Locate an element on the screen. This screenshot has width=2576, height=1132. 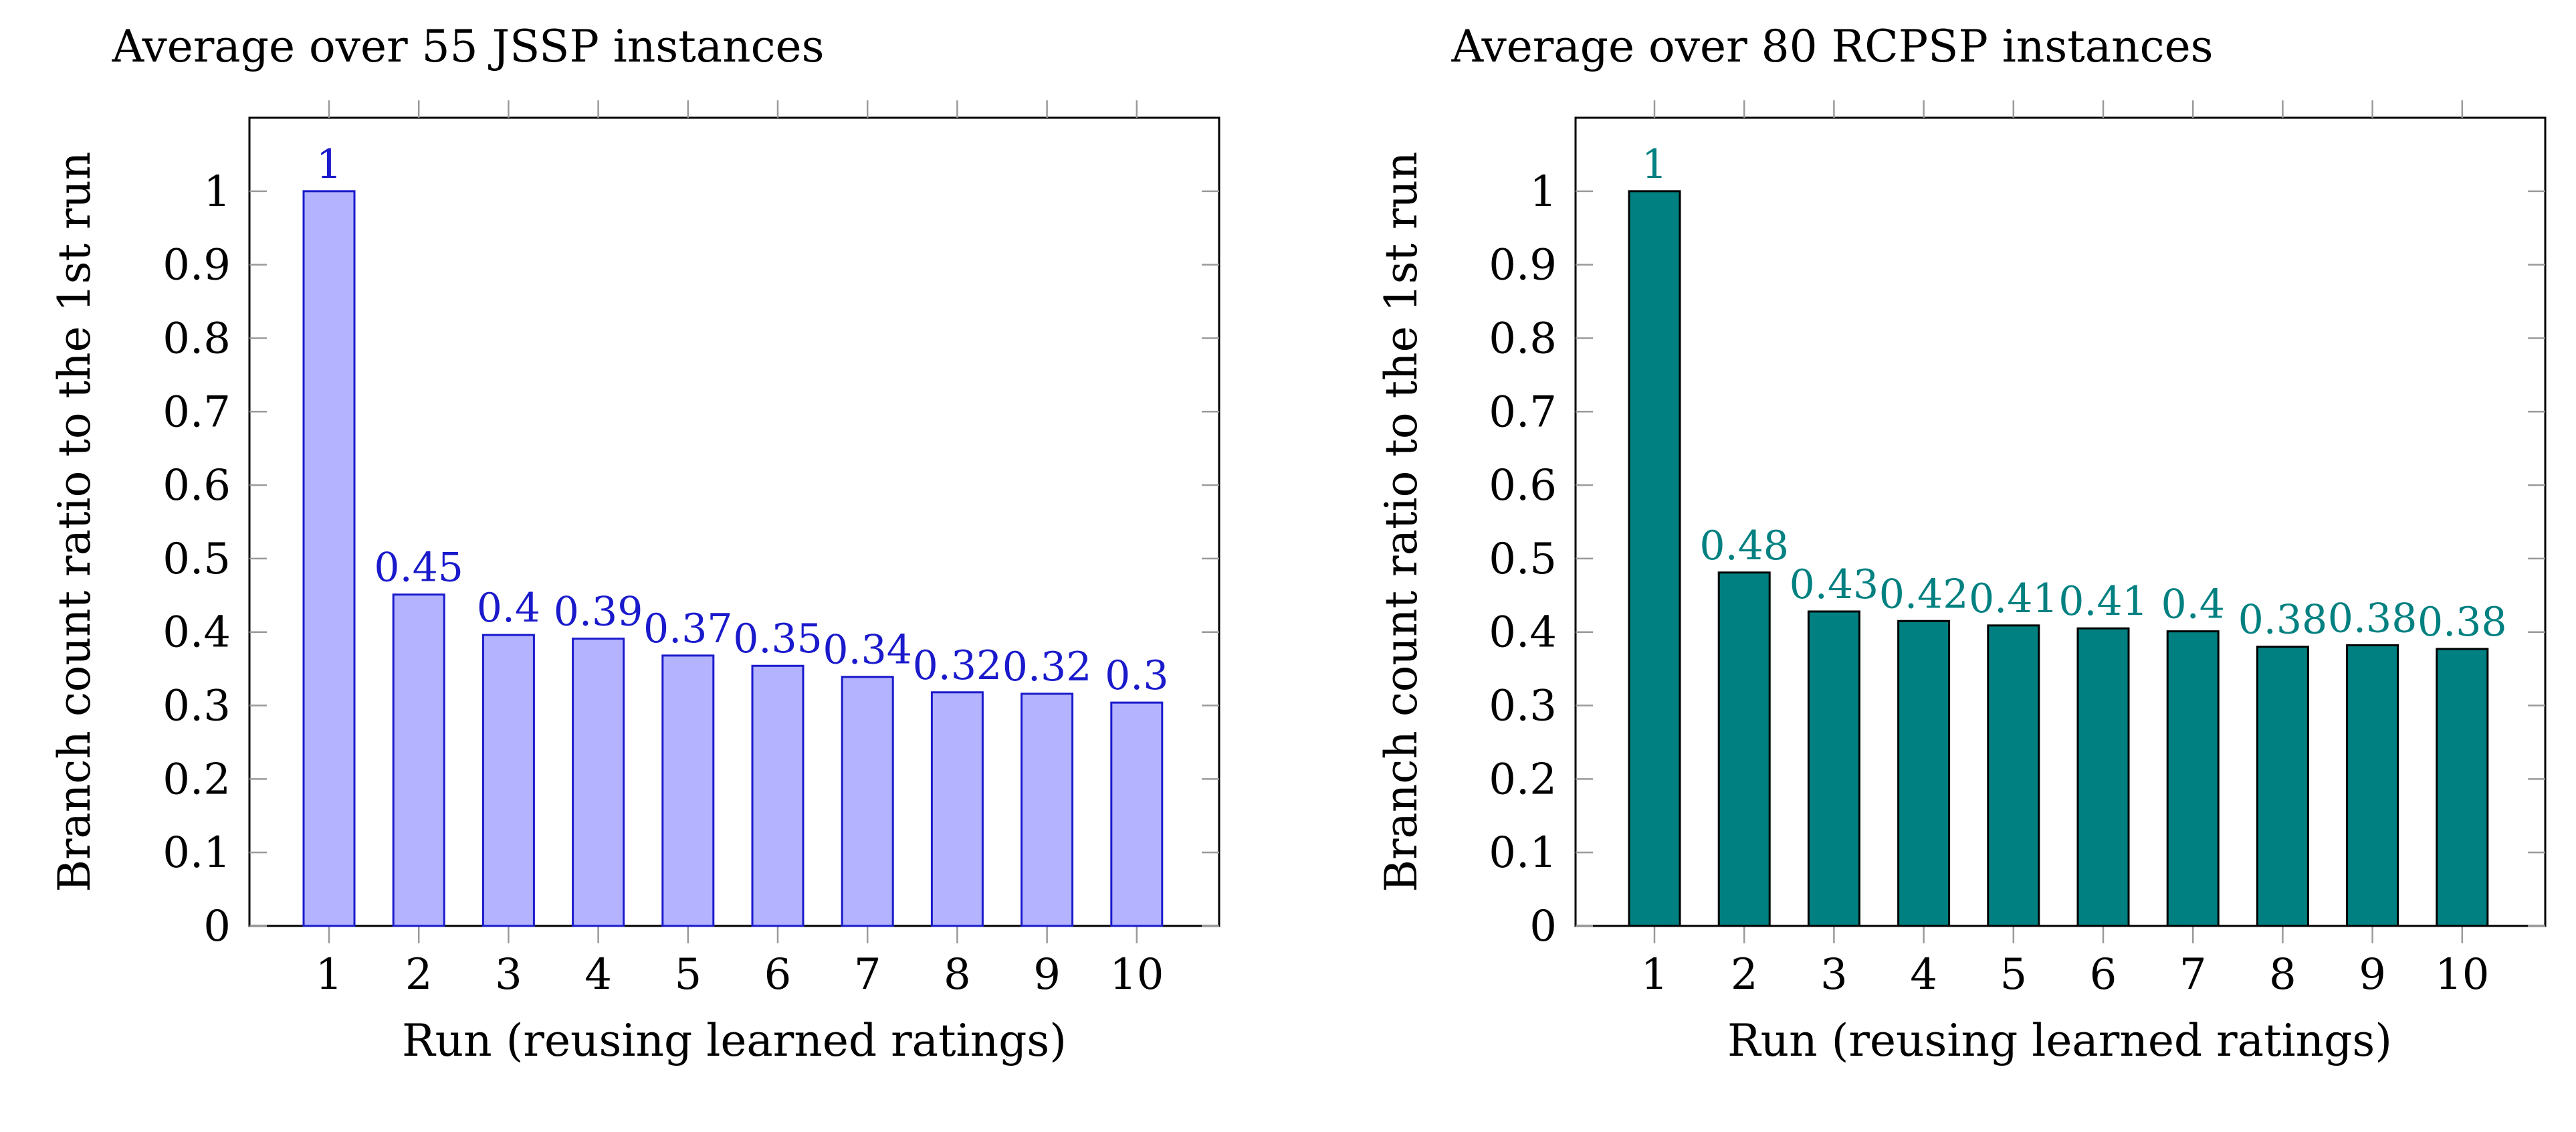
bar-value-label: 0.3 is located at coordinates (1136, 675).